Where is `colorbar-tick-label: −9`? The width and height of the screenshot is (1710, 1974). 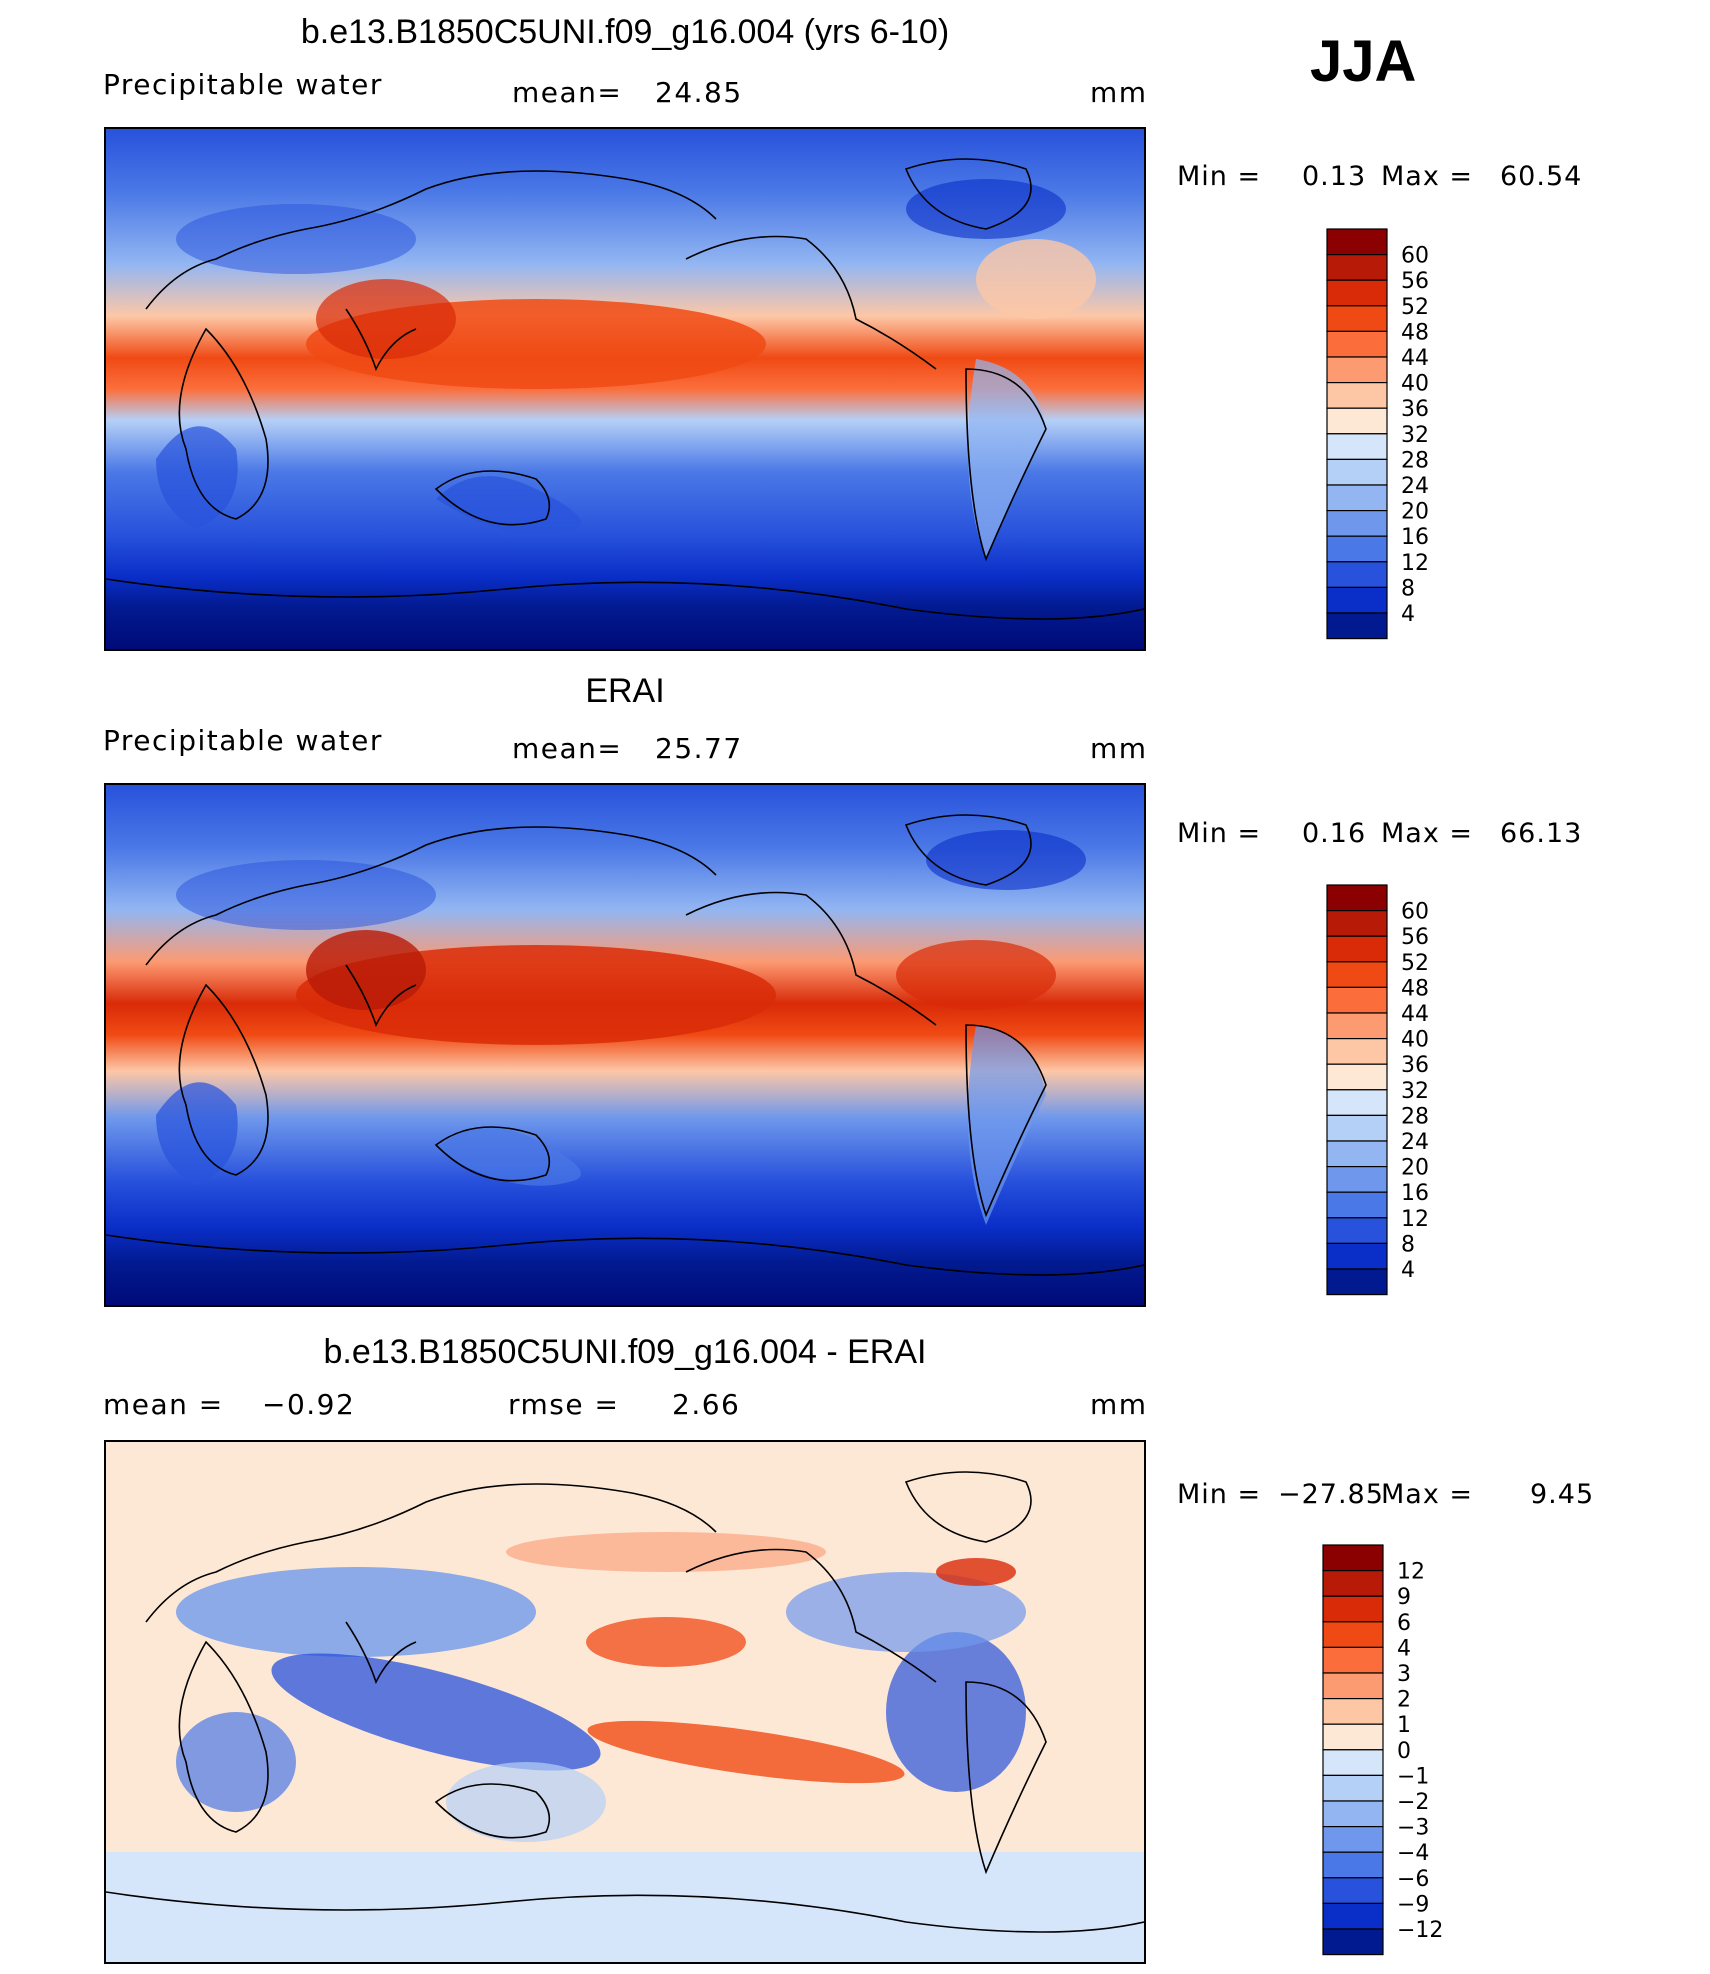 colorbar-tick-label: −9 is located at coordinates (1413, 1904).